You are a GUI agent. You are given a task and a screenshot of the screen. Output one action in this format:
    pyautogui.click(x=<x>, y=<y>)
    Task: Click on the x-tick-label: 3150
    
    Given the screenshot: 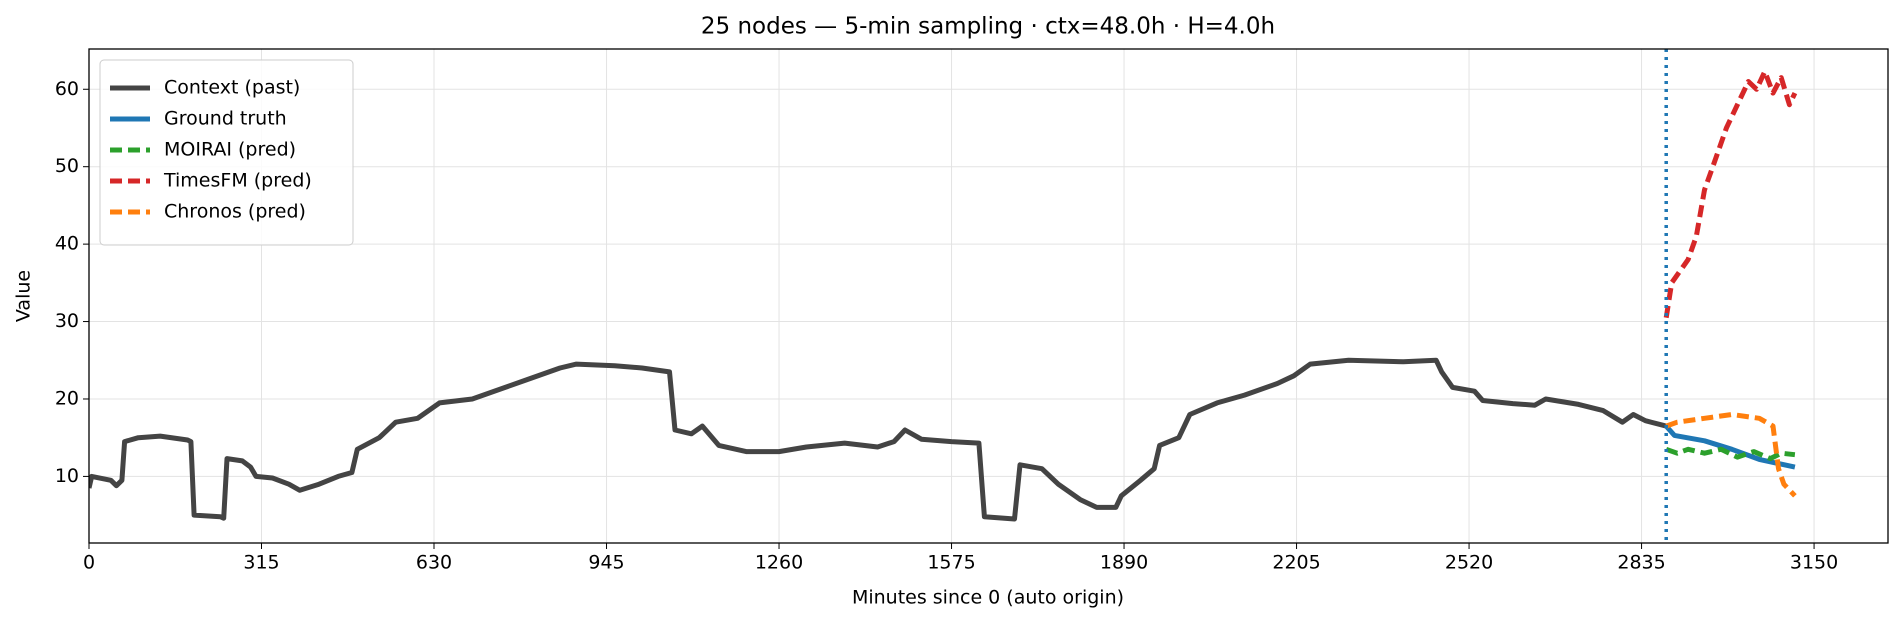 What is the action you would take?
    pyautogui.click(x=1814, y=563)
    